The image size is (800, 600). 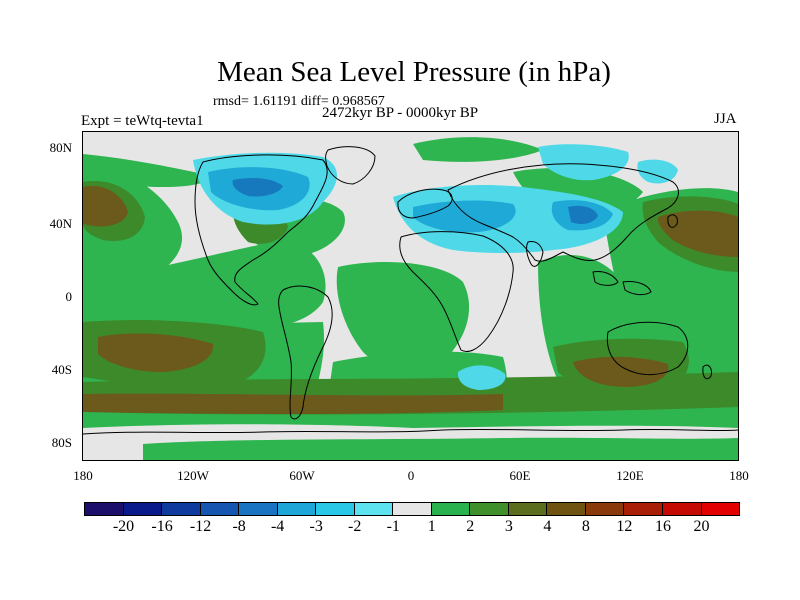 I want to click on colorbar-label: -20, so click(x=123, y=526).